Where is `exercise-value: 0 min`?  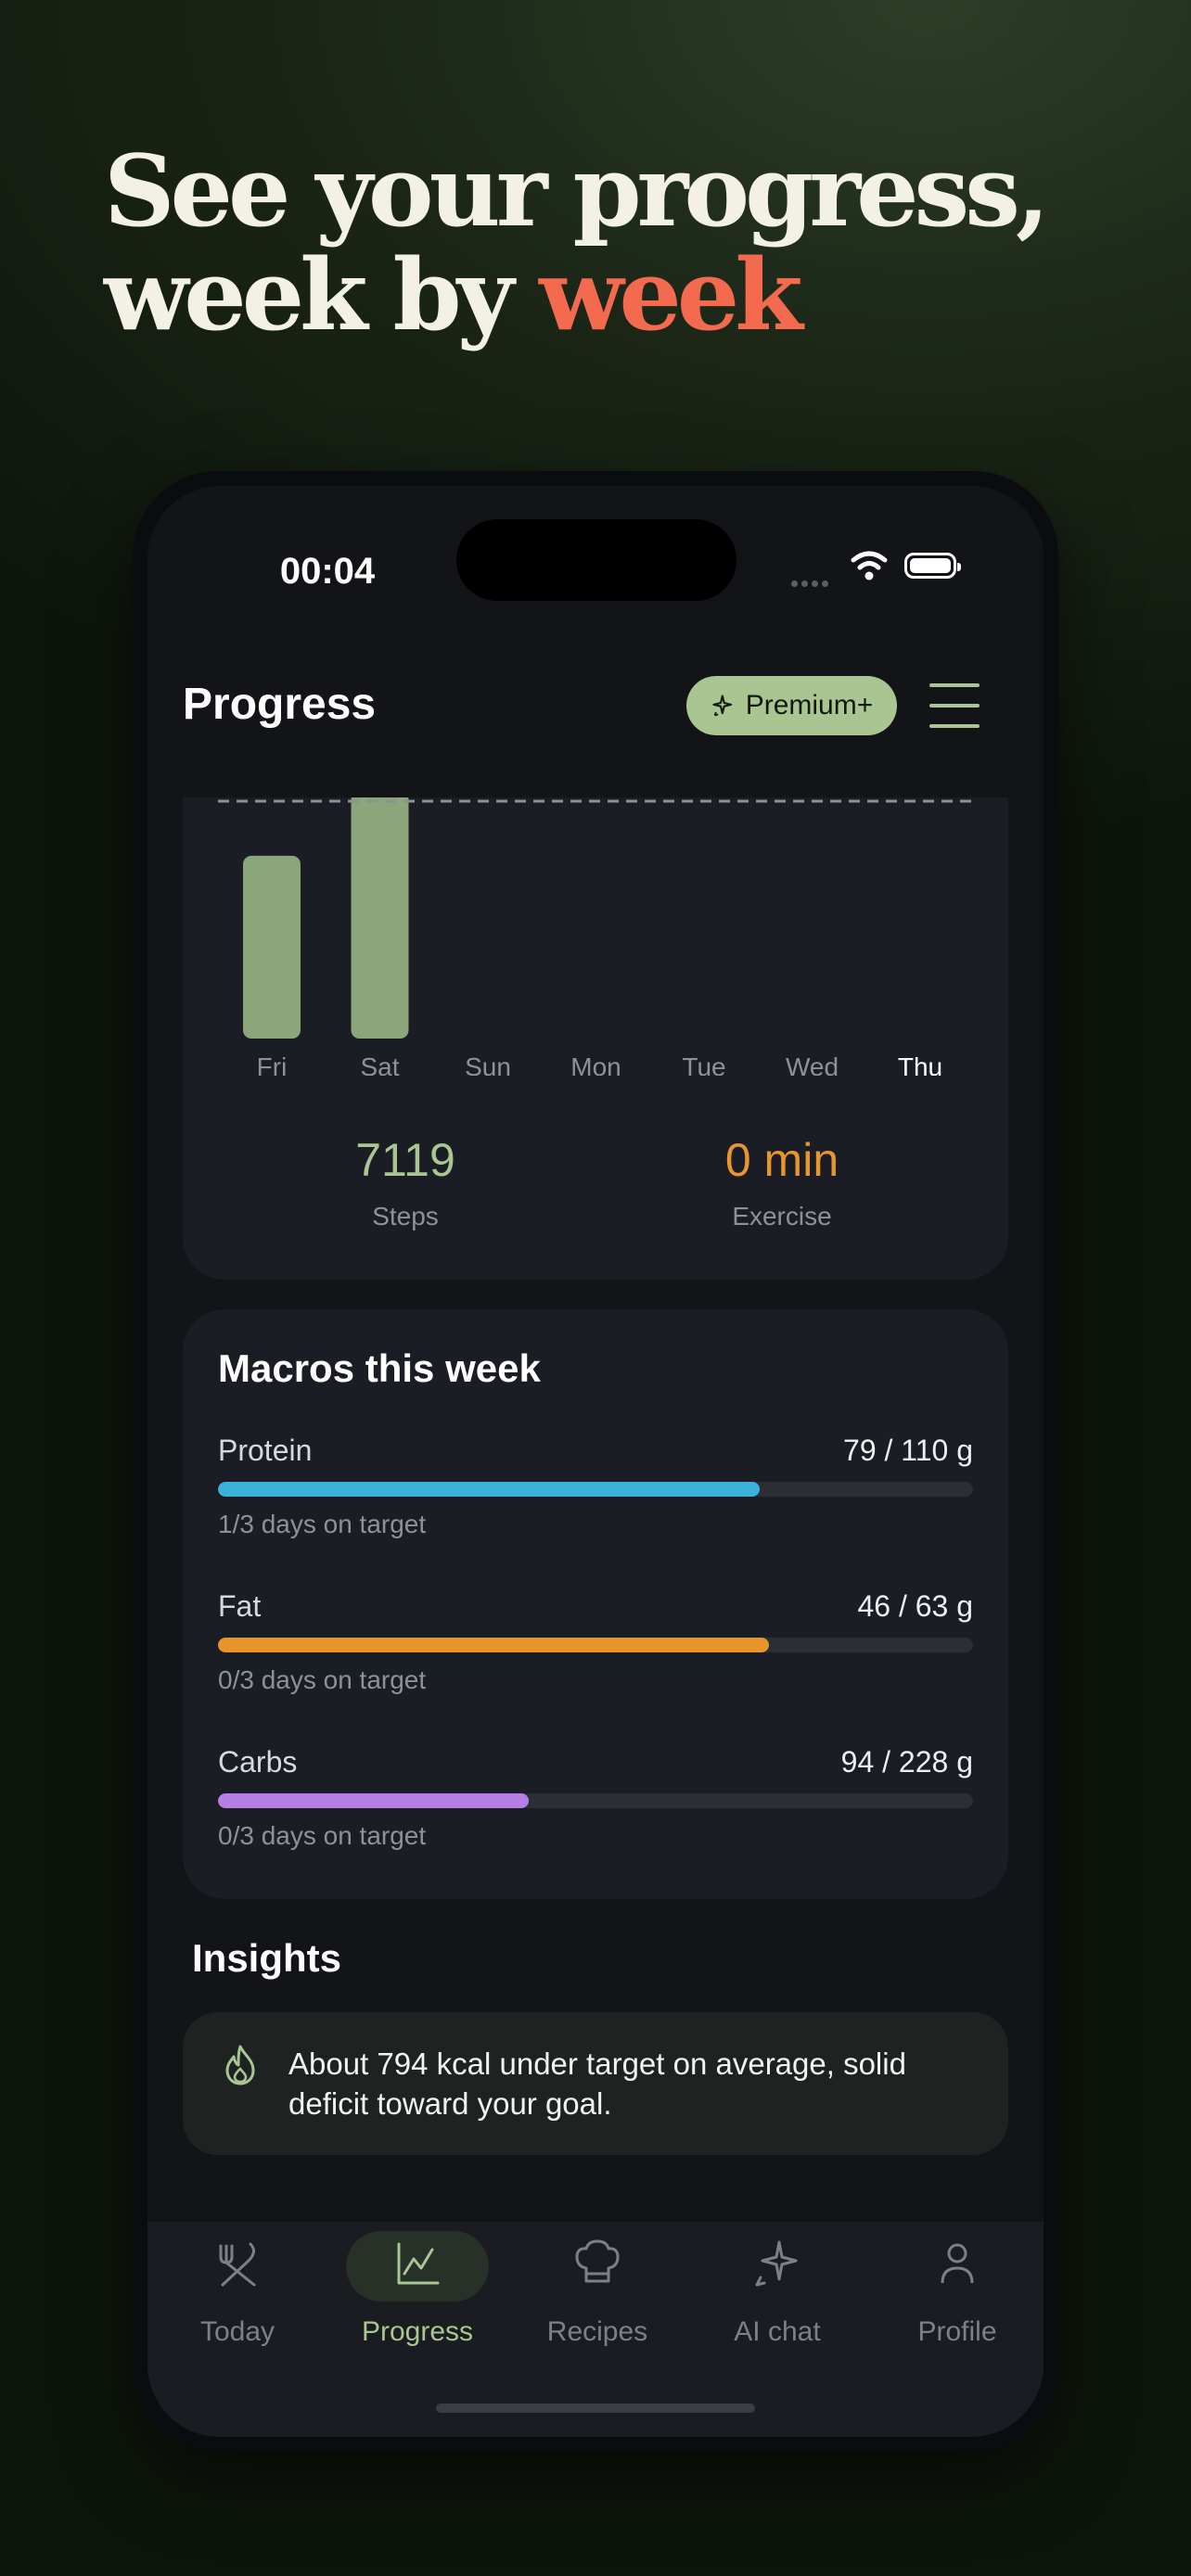
exercise-value: 0 min is located at coordinates (781, 1160).